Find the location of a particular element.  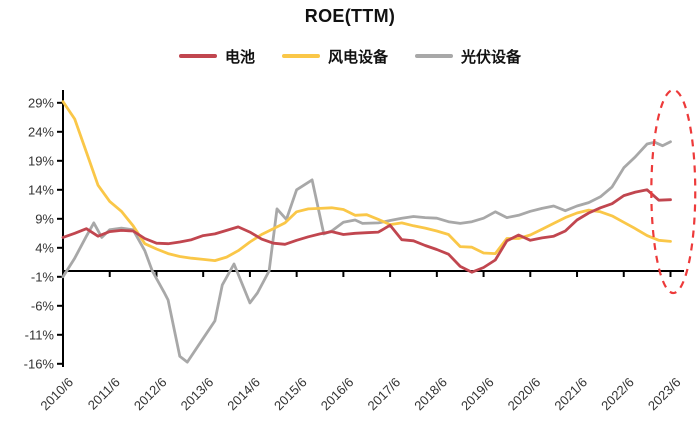

legend-item-0: 电池 is located at coordinates (216, 56).